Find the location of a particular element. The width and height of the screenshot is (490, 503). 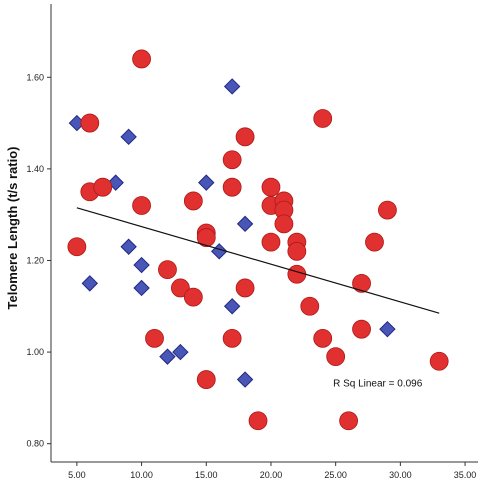

x-tick-label: 15.00 is located at coordinates (206, 475).